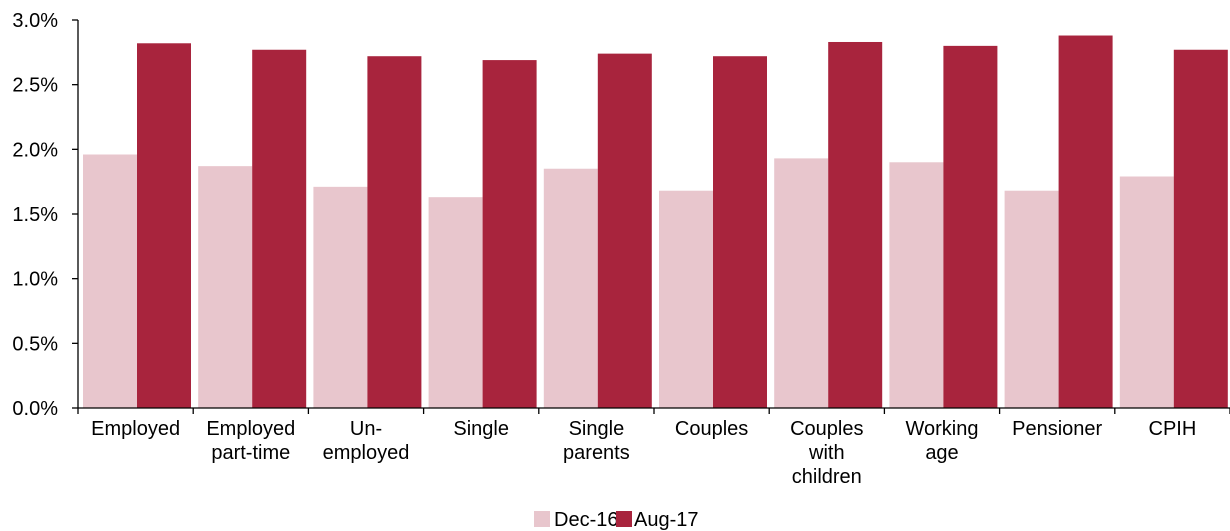 The width and height of the screenshot is (1230, 531). Describe the element at coordinates (35, 21) in the screenshot. I see `y-tick-label: 3.0%` at that location.